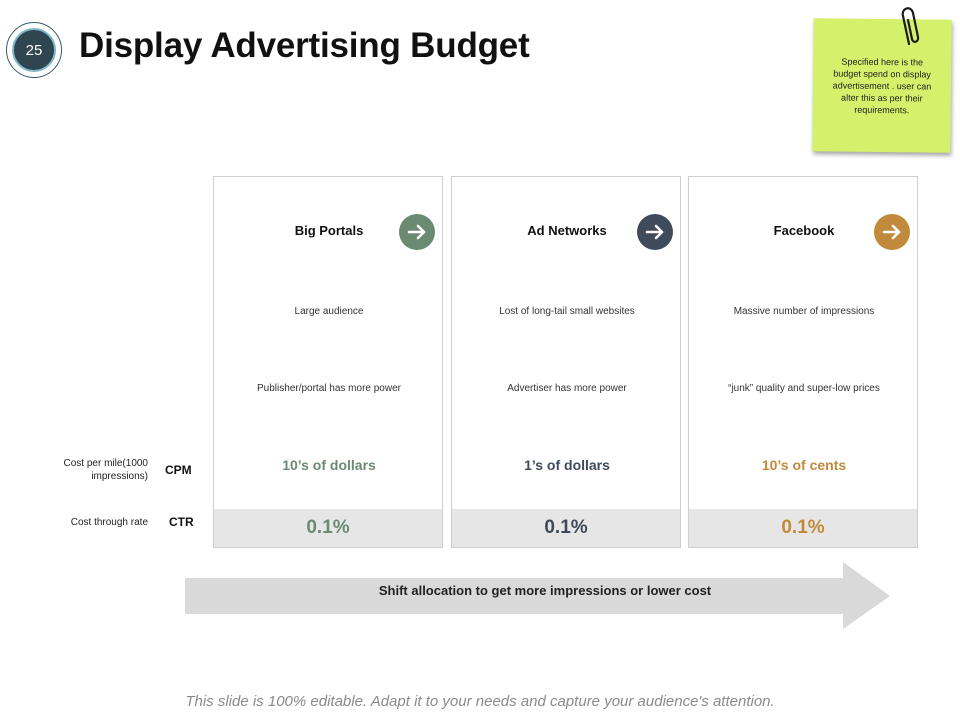 The image size is (960, 720). I want to click on shift-allocation-arrow, so click(537, 595).